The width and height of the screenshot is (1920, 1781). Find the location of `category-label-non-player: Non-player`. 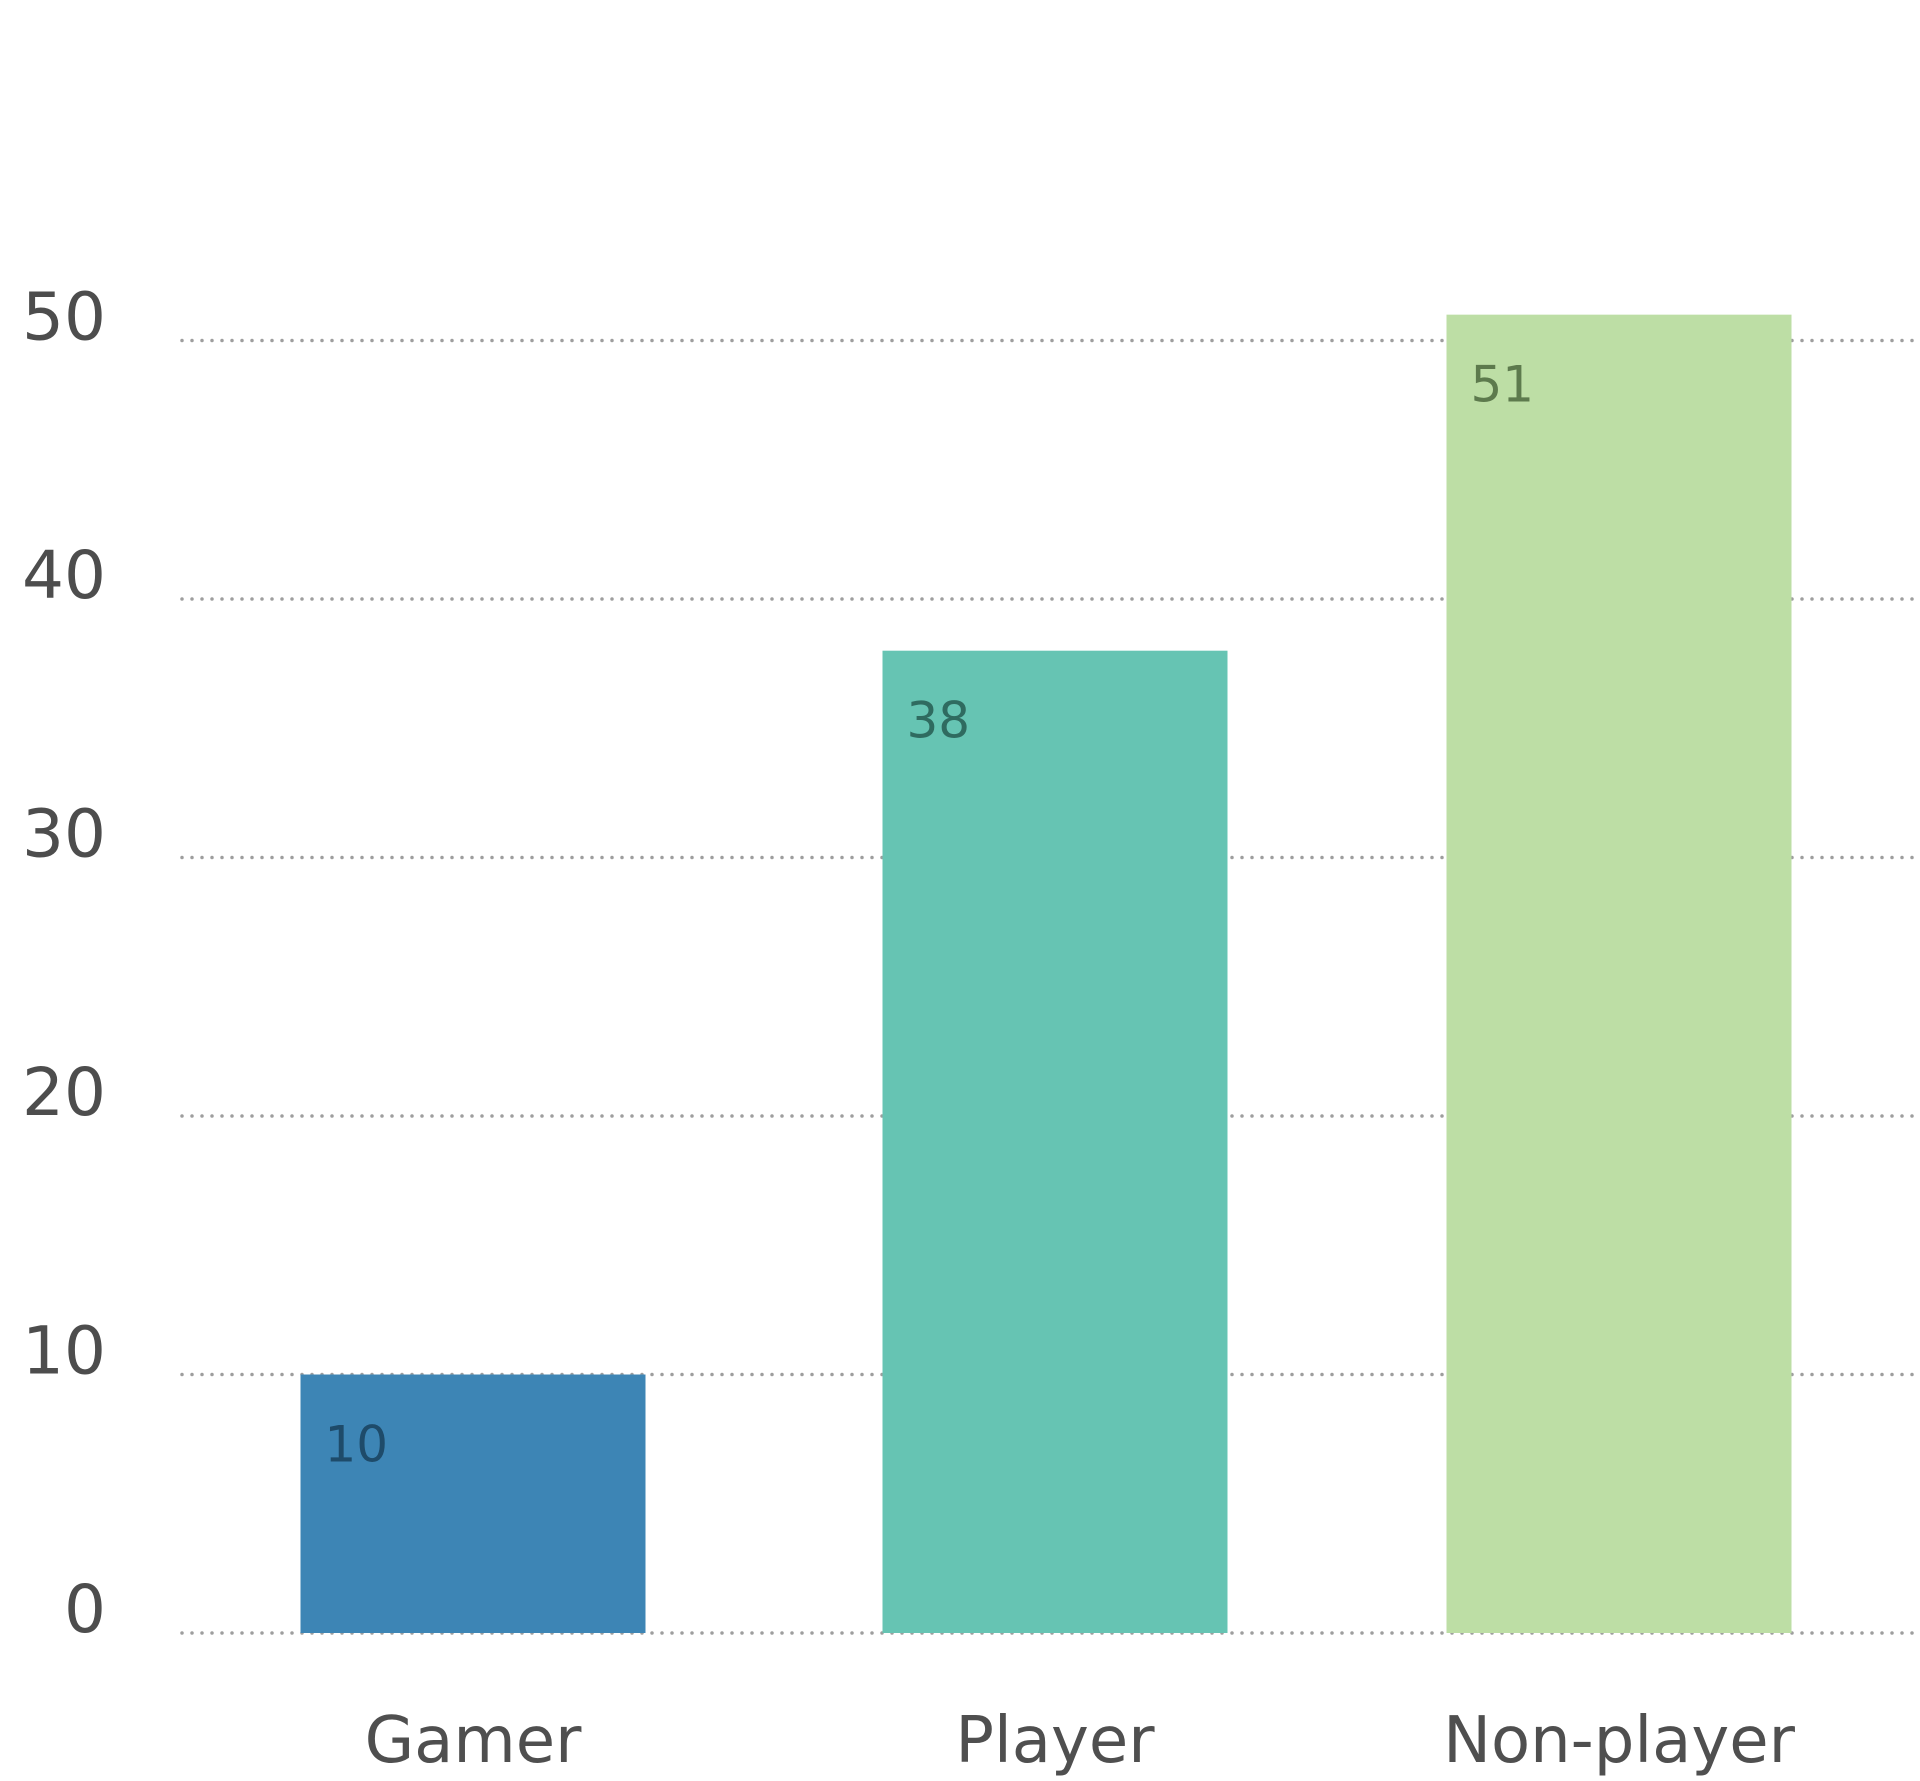

category-label-non-player: Non-player is located at coordinates (1619, 1741).